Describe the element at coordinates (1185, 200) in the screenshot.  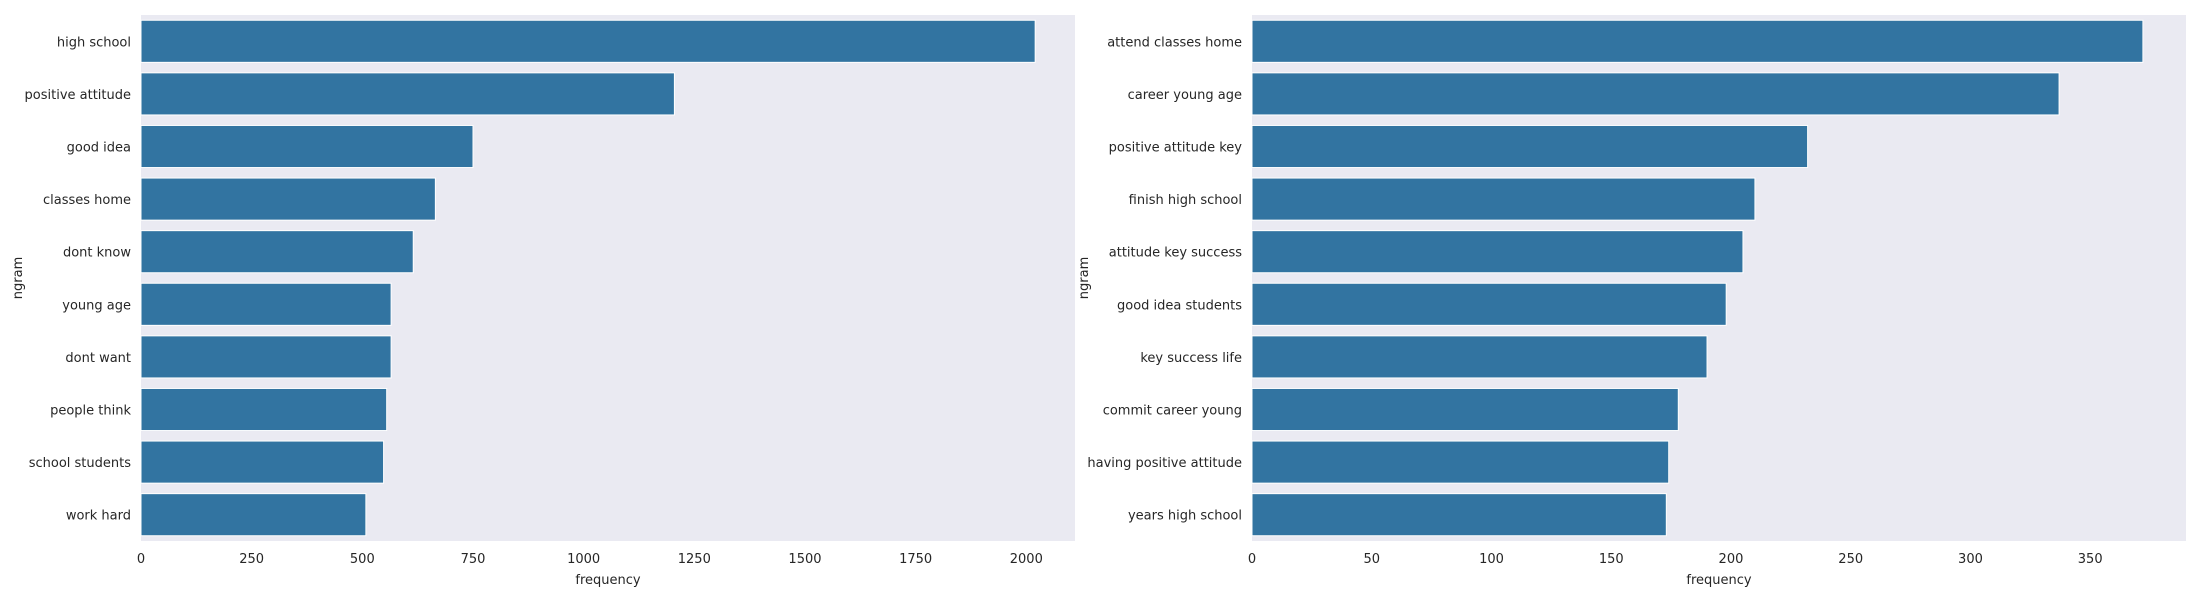
I see `category-label: finish high school` at that location.